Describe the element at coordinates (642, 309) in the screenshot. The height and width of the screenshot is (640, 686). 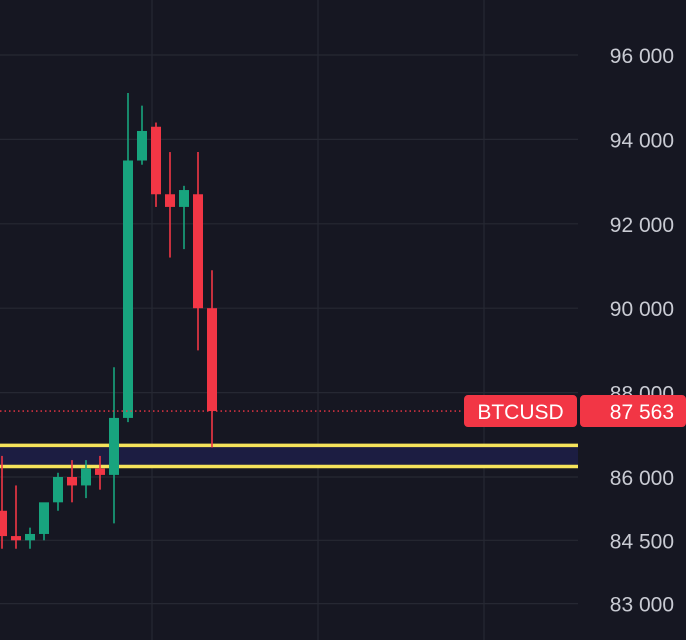
I see `y-tick-label-4: 90 000` at that location.